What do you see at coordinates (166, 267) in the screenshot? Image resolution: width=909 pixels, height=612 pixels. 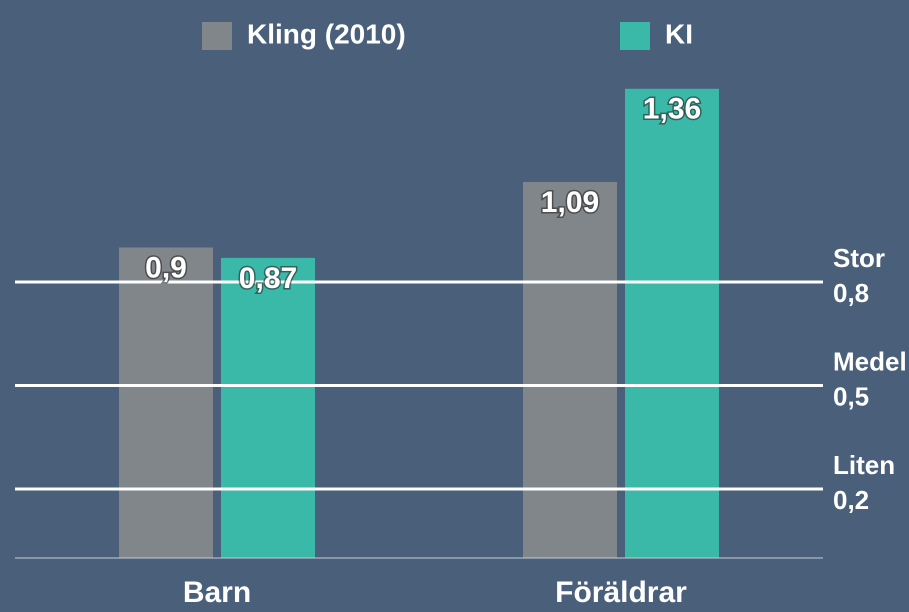 I see `value-label: 0,9` at bounding box center [166, 267].